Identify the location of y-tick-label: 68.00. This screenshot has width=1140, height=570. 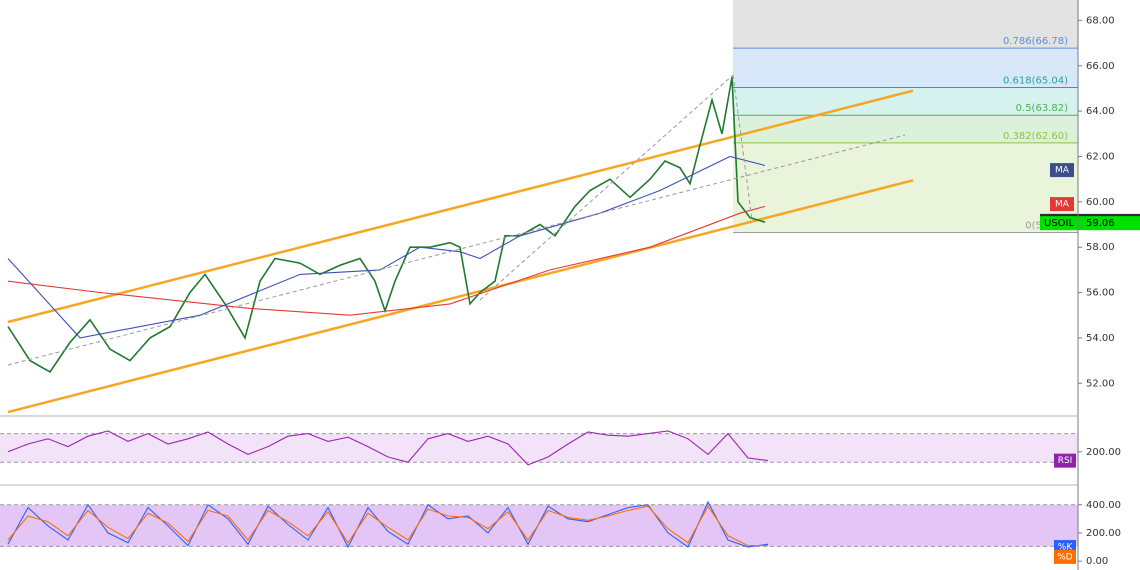
(1100, 20).